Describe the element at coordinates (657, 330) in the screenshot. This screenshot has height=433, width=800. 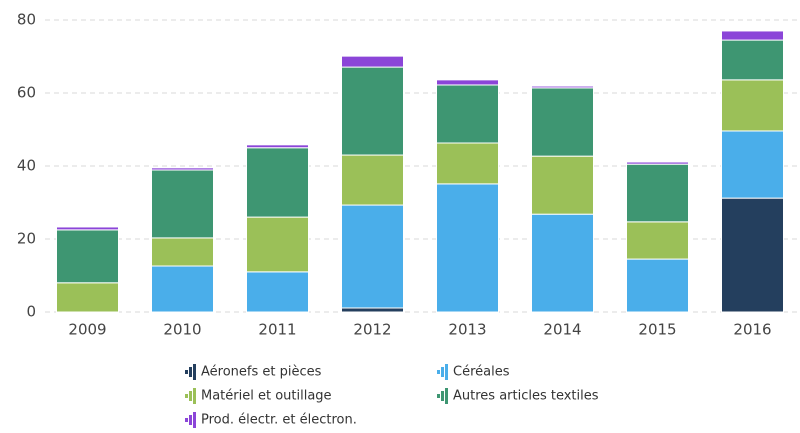
I see `x-tick-label: 2015` at that location.